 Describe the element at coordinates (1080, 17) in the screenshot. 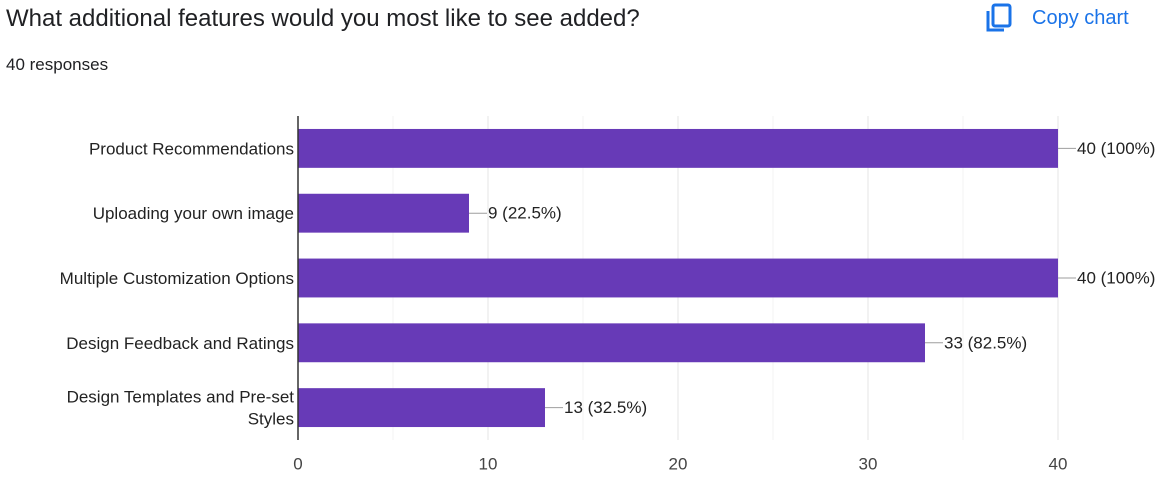

I see `copy-chart-label: Copy chart` at that location.